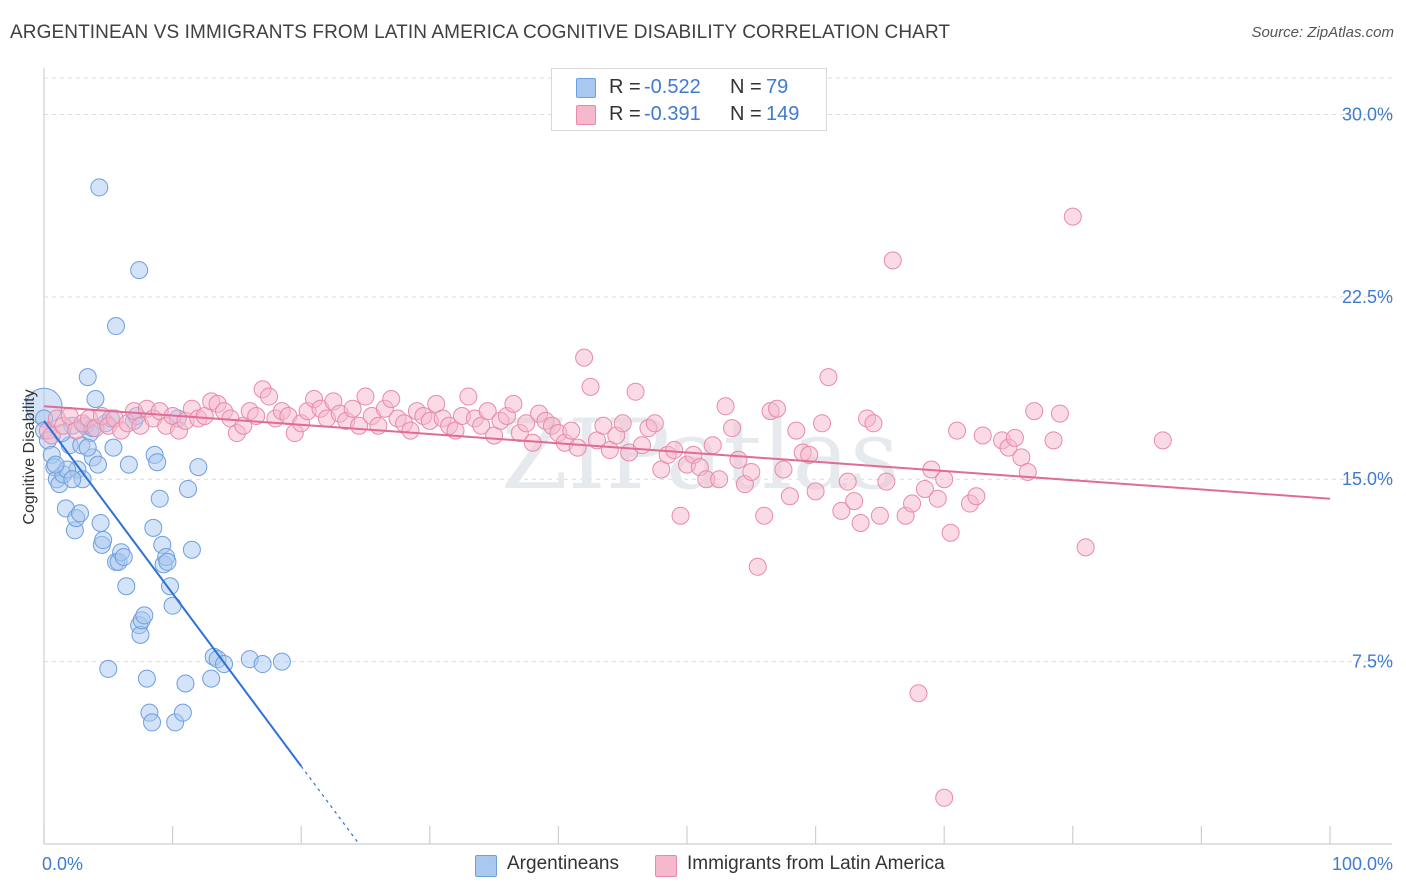  What do you see at coordinates (777, 87) in the screenshot?
I see `legend-n-value: 79` at bounding box center [777, 87].